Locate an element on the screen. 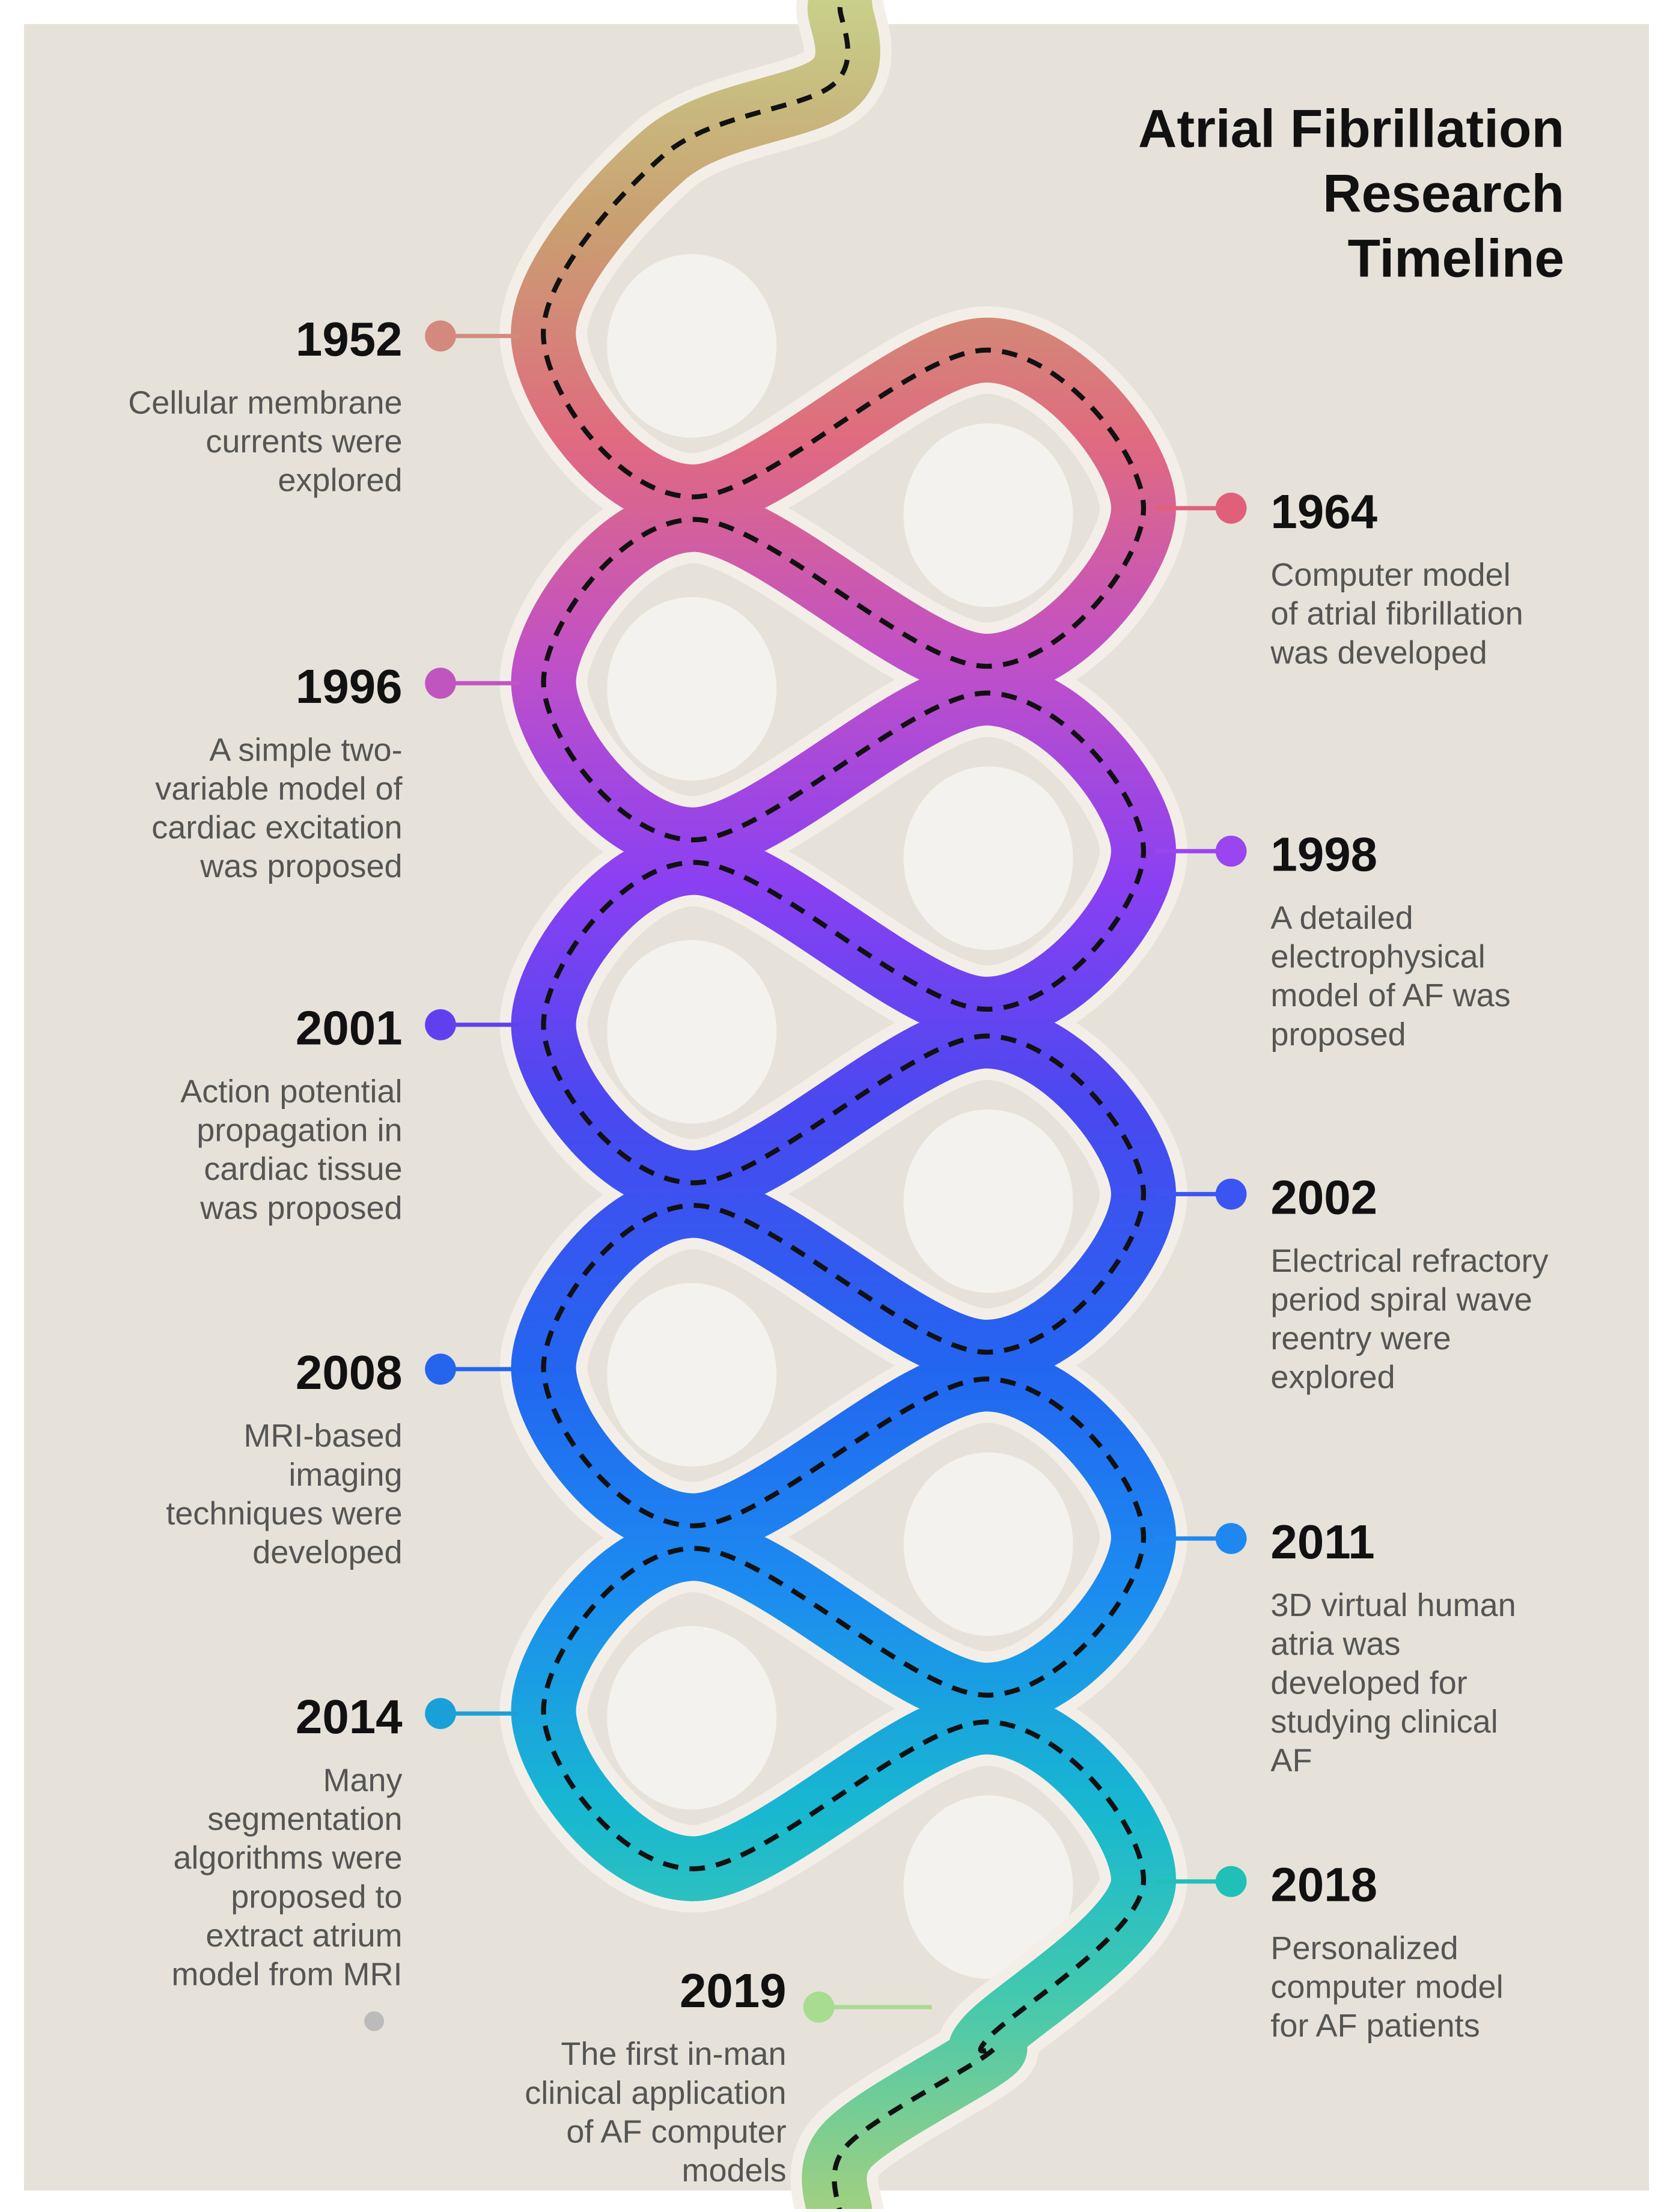 Image resolution: width=1673 pixels, height=2212 pixels. description: A detailed is located at coordinates (1341, 918).